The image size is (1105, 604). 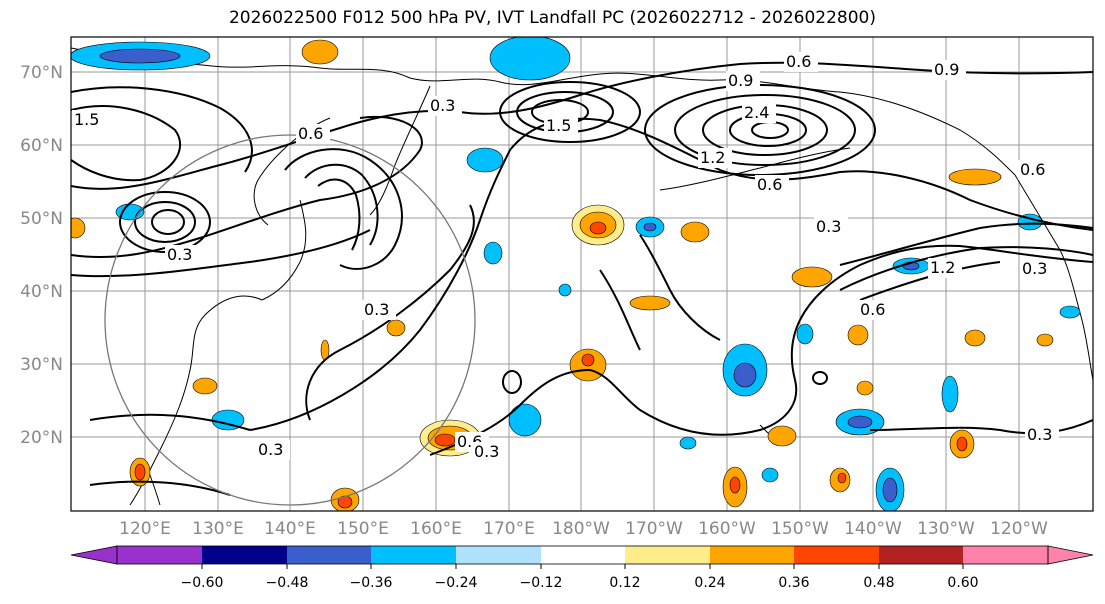 I want to click on colorbar-tick: 0.60, so click(x=962, y=583).